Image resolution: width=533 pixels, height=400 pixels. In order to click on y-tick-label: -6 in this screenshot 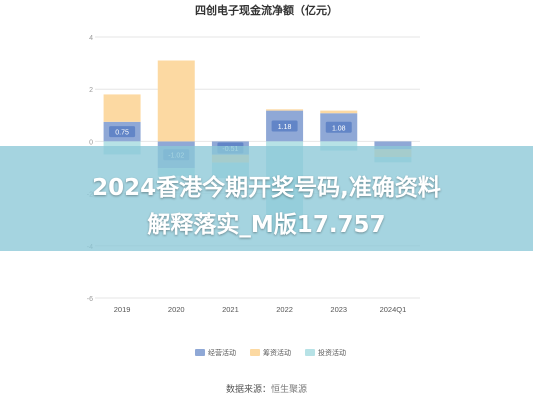, I will do `click(90, 299)`.